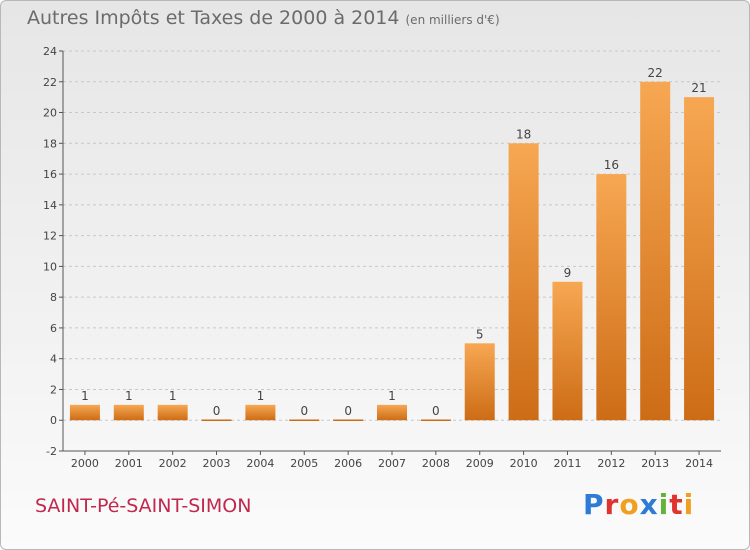 This screenshot has height=550, width=750. Describe the element at coordinates (611, 297) in the screenshot. I see `bar-2012` at that location.